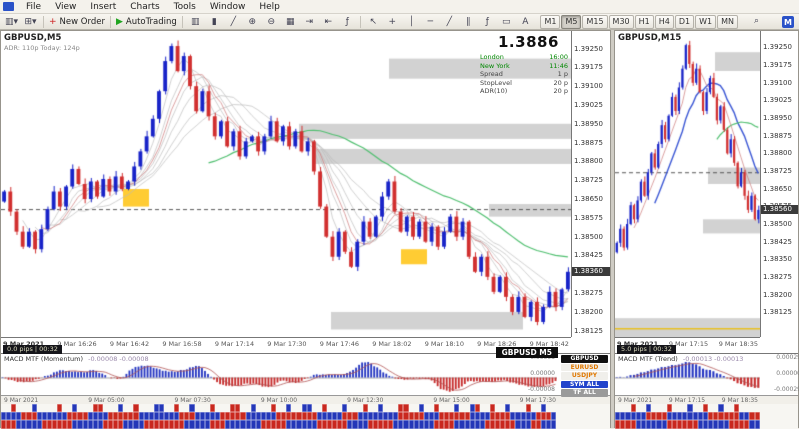 The height and width of the screenshot is (429, 799). I want to click on indicator-time-tick: 9 Mar 17:30, so click(537, 400).